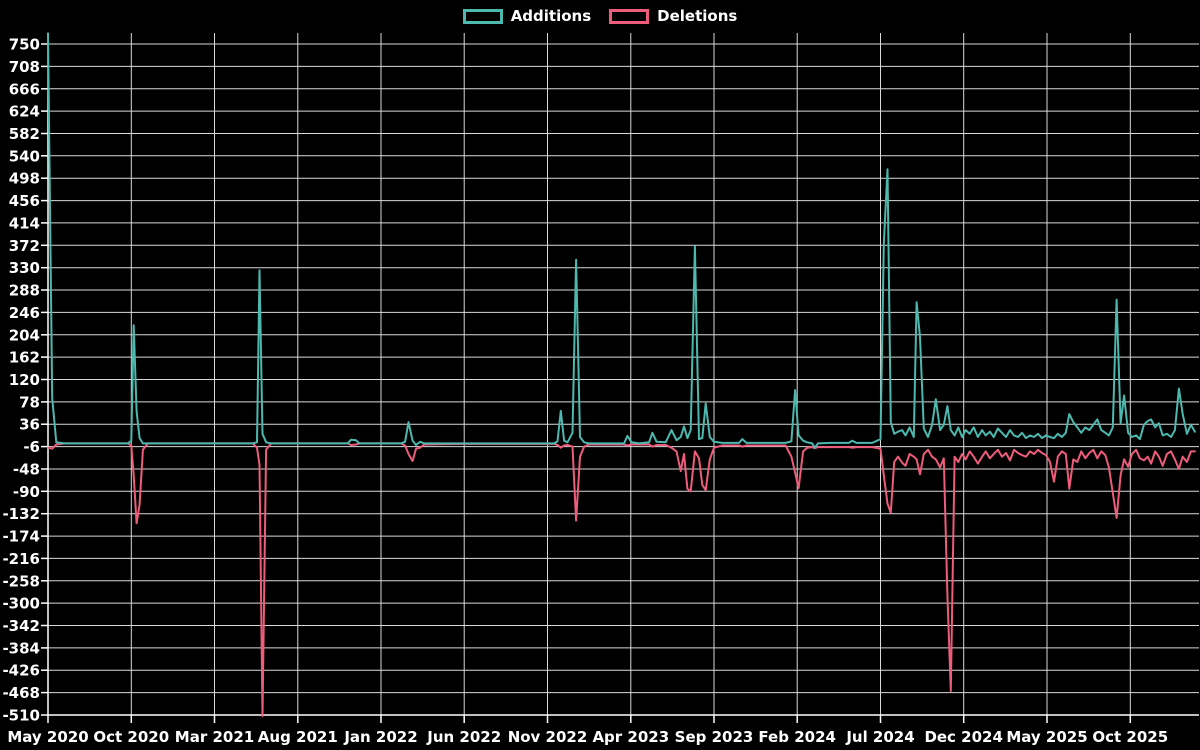  What do you see at coordinates (24, 268) in the screenshot?
I see `y-tick-label: 330` at bounding box center [24, 268].